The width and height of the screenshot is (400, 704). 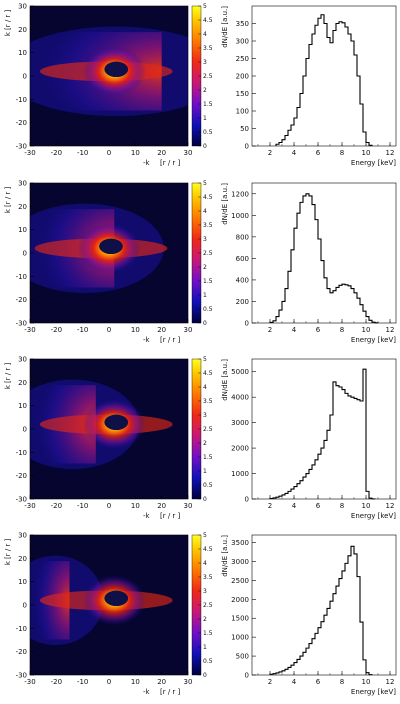 I want to click on y-tick-label: 100, so click(x=242, y=112).